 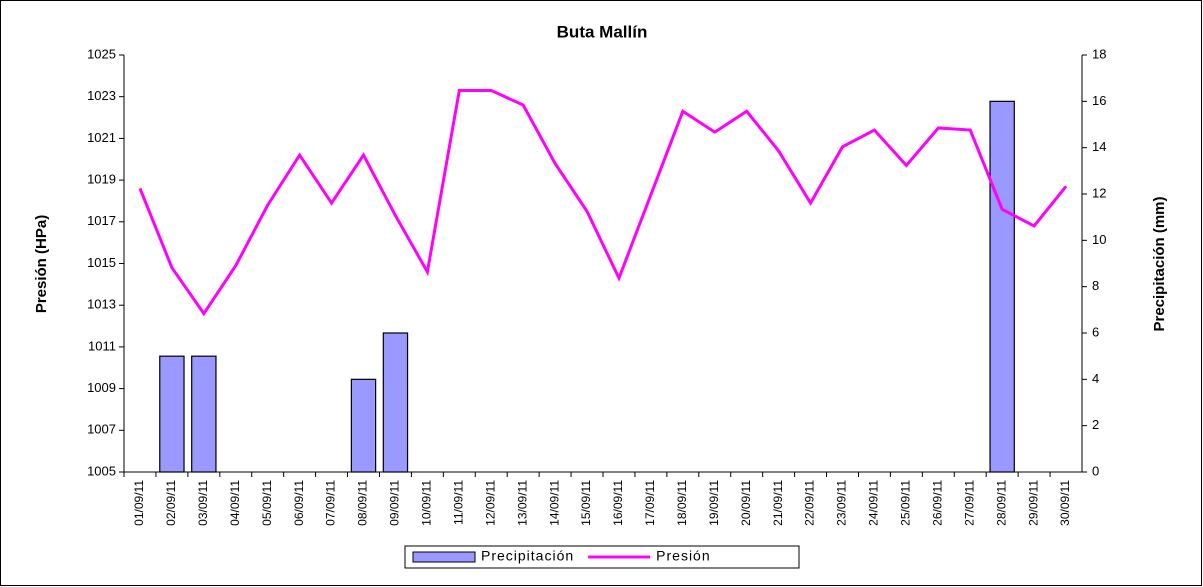 What do you see at coordinates (1033, 503) in the screenshot?
I see `x-tick-label: 29/09/11` at bounding box center [1033, 503].